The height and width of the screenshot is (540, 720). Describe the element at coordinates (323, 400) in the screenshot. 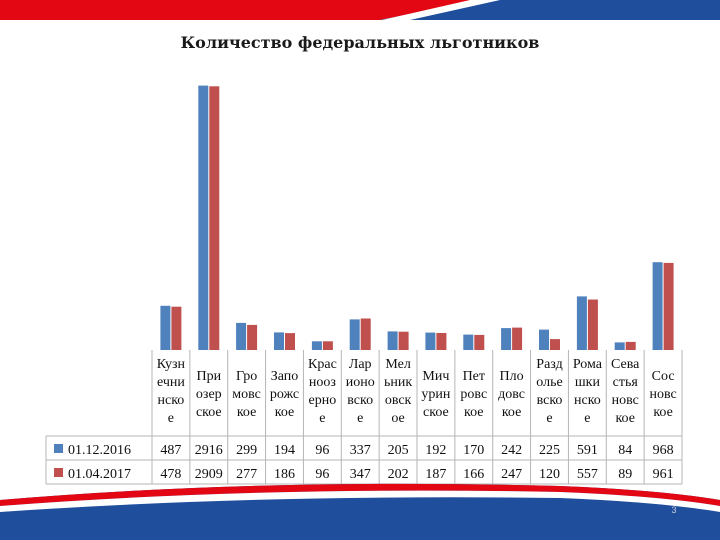

I see `category-label-4: ерно` at that location.